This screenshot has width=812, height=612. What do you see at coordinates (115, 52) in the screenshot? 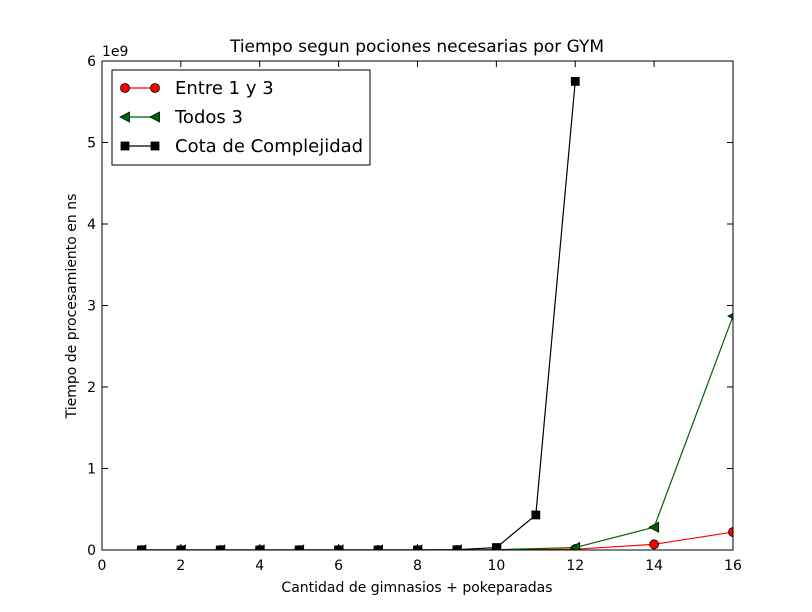
I see `y-axis-offset-label: 1e9` at bounding box center [115, 52].